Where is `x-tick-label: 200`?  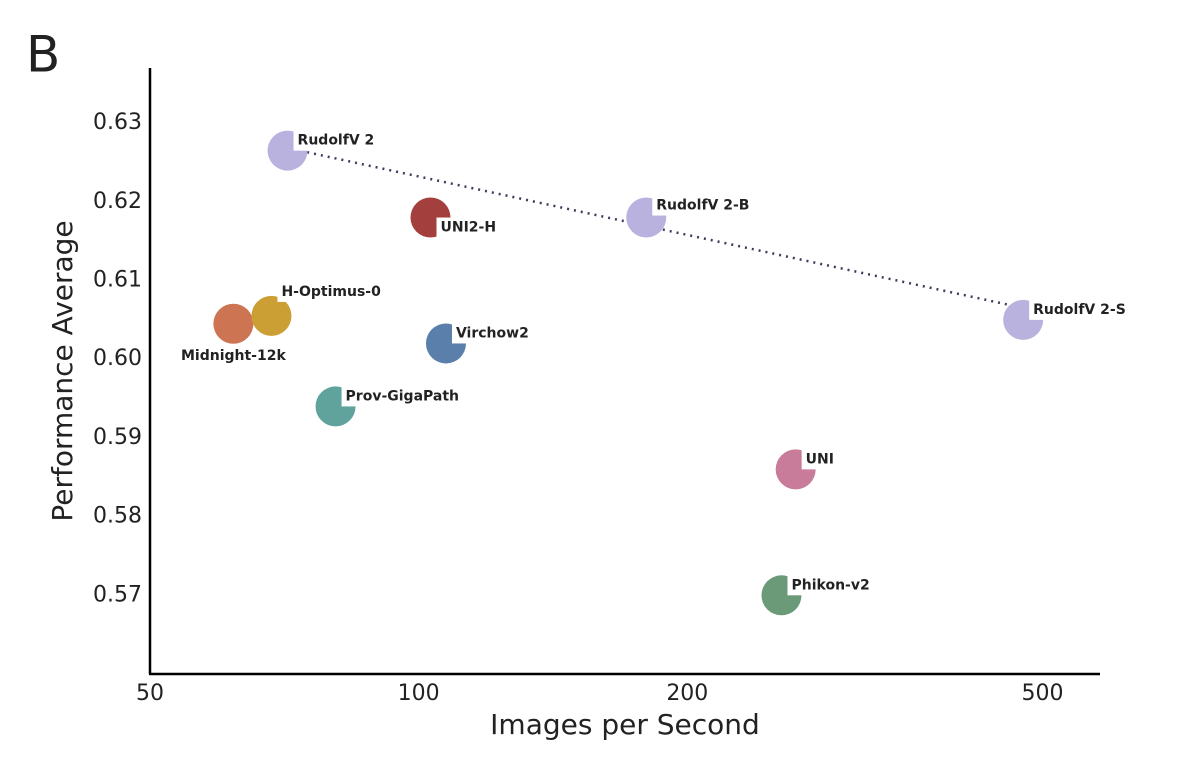
x-tick-label: 200 is located at coordinates (687, 693).